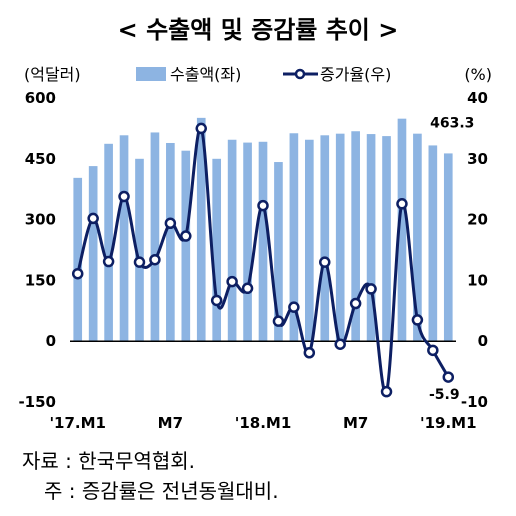  Describe the element at coordinates (205, 74) in the screenshot. I see `legend-bar-label: 수출액(좌)` at that location.